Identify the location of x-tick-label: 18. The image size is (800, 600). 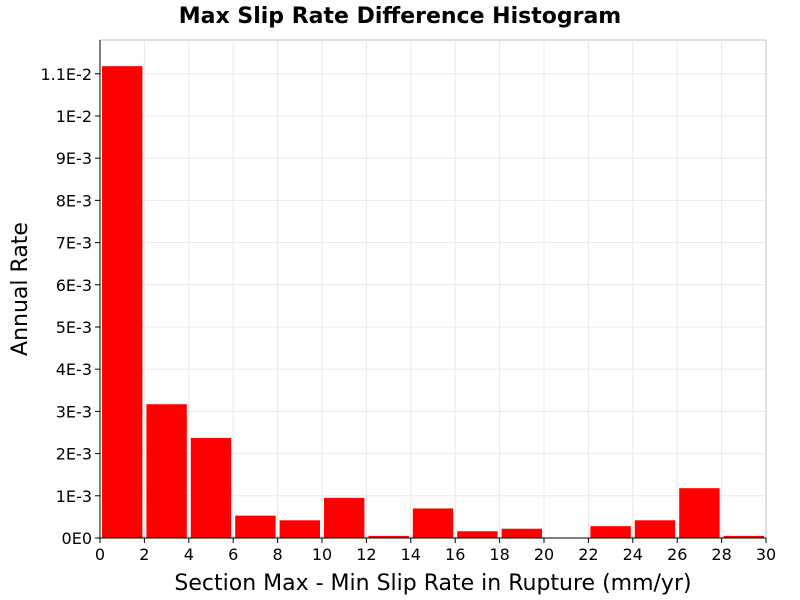
(499, 554).